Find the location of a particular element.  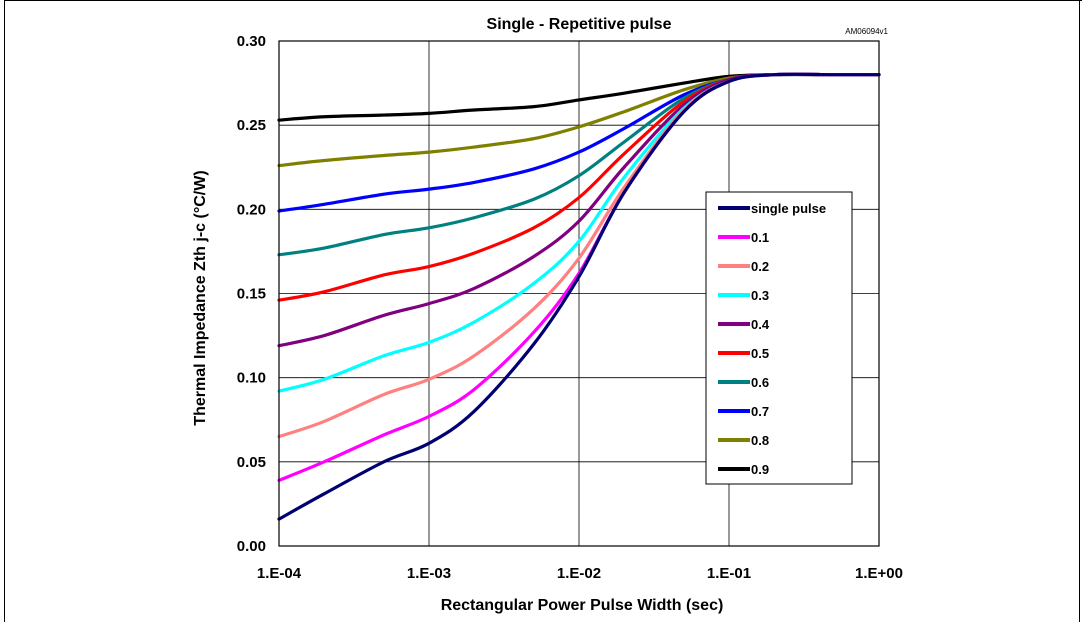

x-tick-label: 1.E-01 is located at coordinates (729, 573).